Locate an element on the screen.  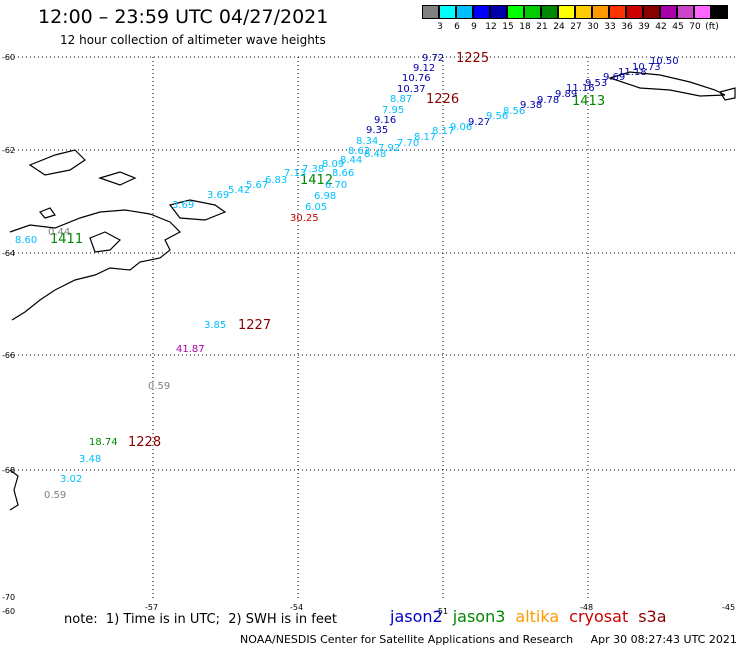
joinville-island is located at coordinates (197, 210).